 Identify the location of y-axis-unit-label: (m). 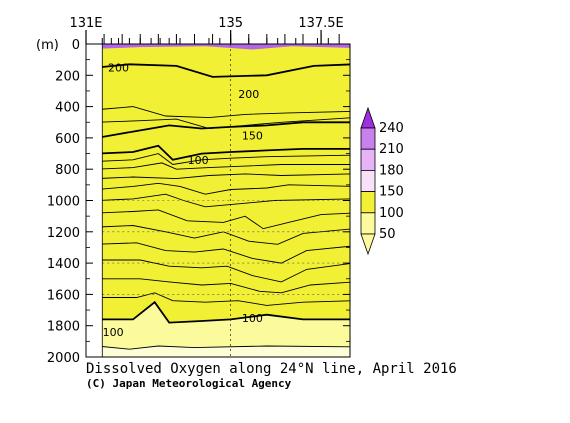
(47, 45).